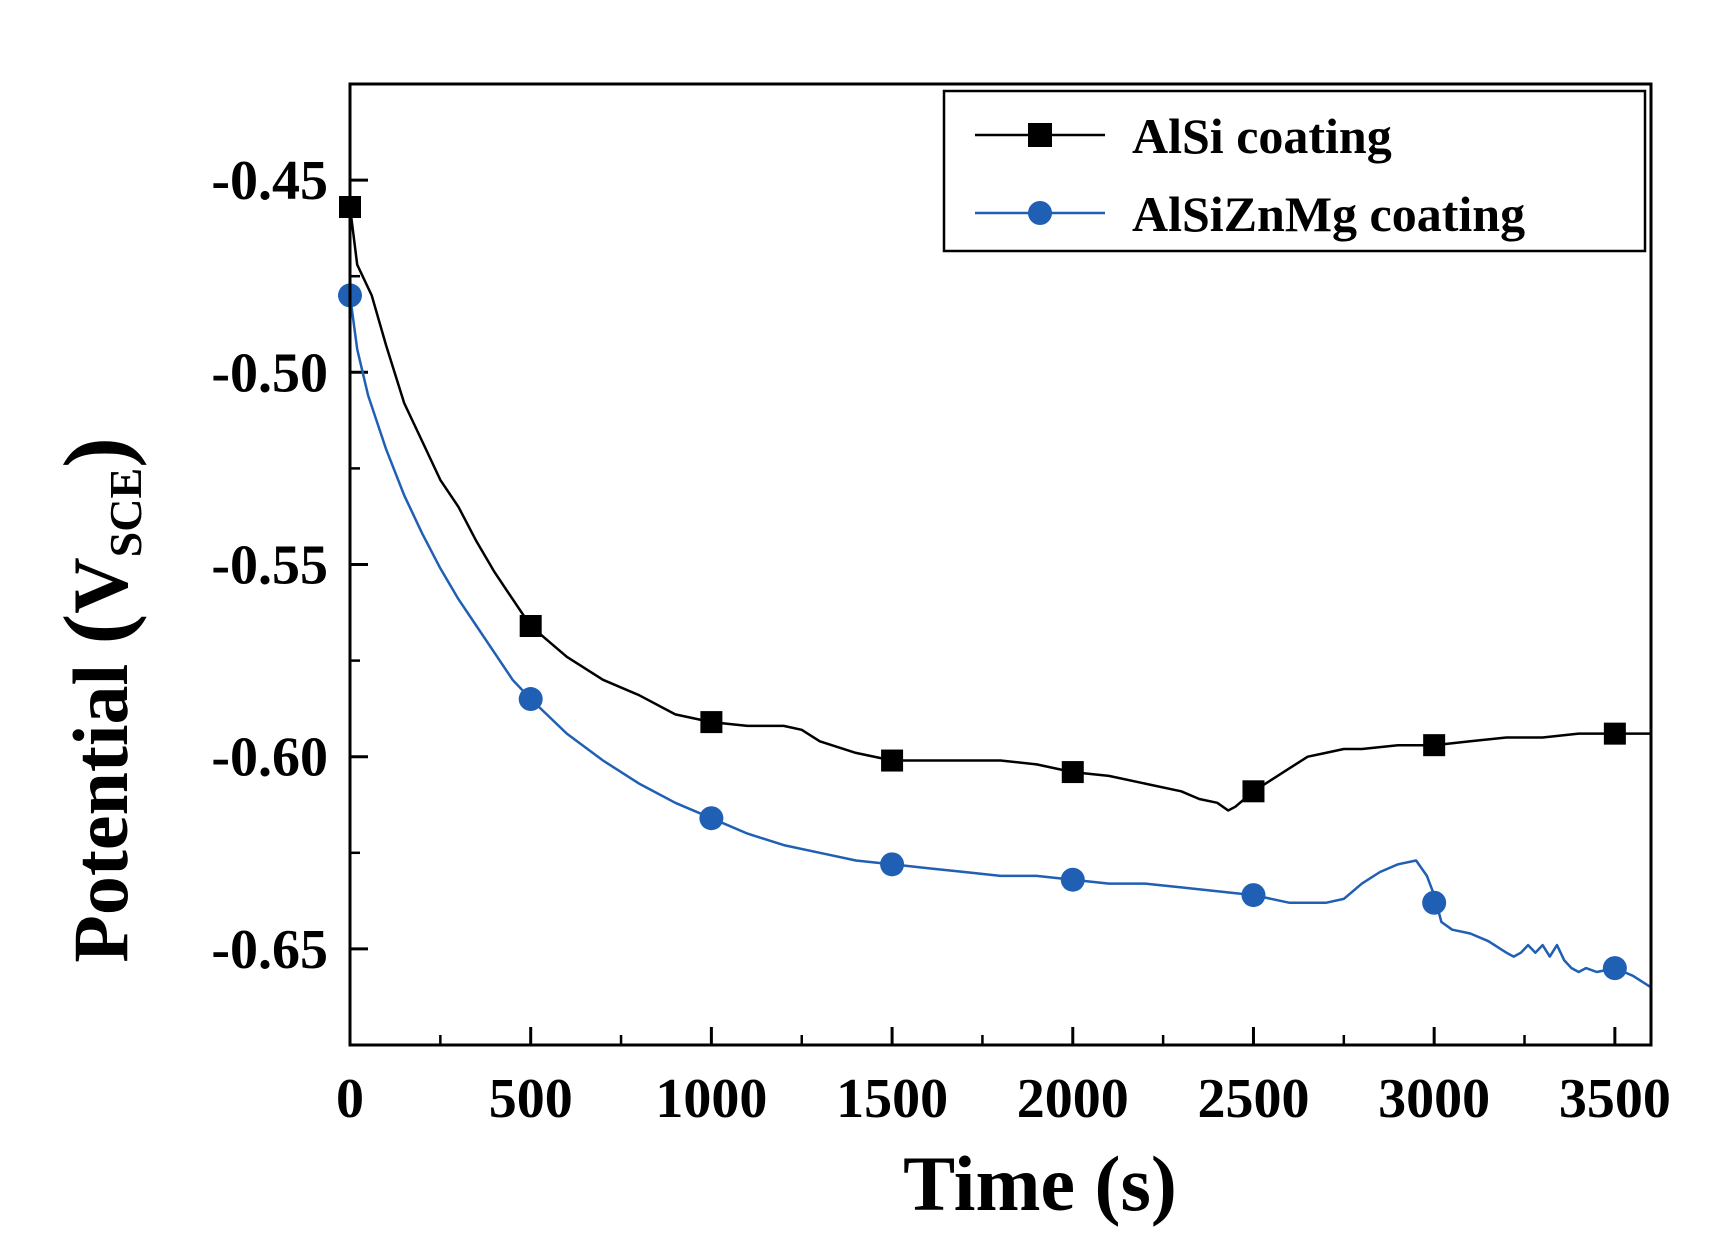 The width and height of the screenshot is (1717, 1259). Describe the element at coordinates (125, 512) in the screenshot. I see `y-axis-title-subscript: SCE` at that location.